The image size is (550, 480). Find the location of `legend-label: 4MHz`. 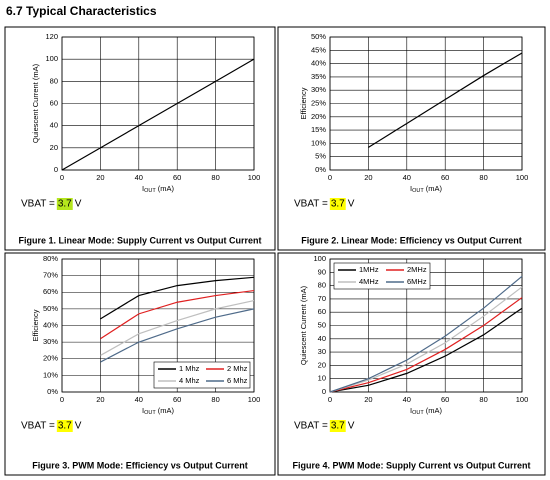

legend-label: 4MHz is located at coordinates (369, 281).